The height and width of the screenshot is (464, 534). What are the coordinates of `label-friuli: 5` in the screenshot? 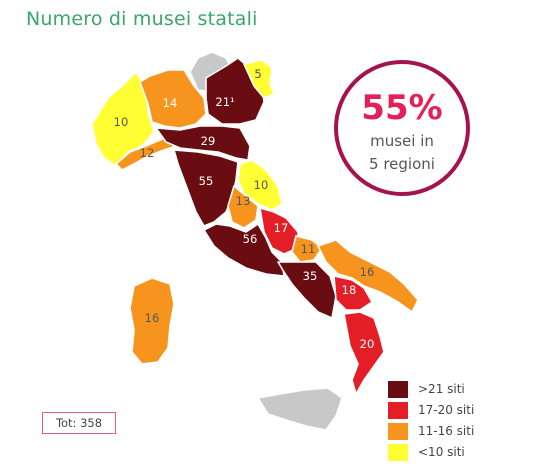 It's located at (257, 74).